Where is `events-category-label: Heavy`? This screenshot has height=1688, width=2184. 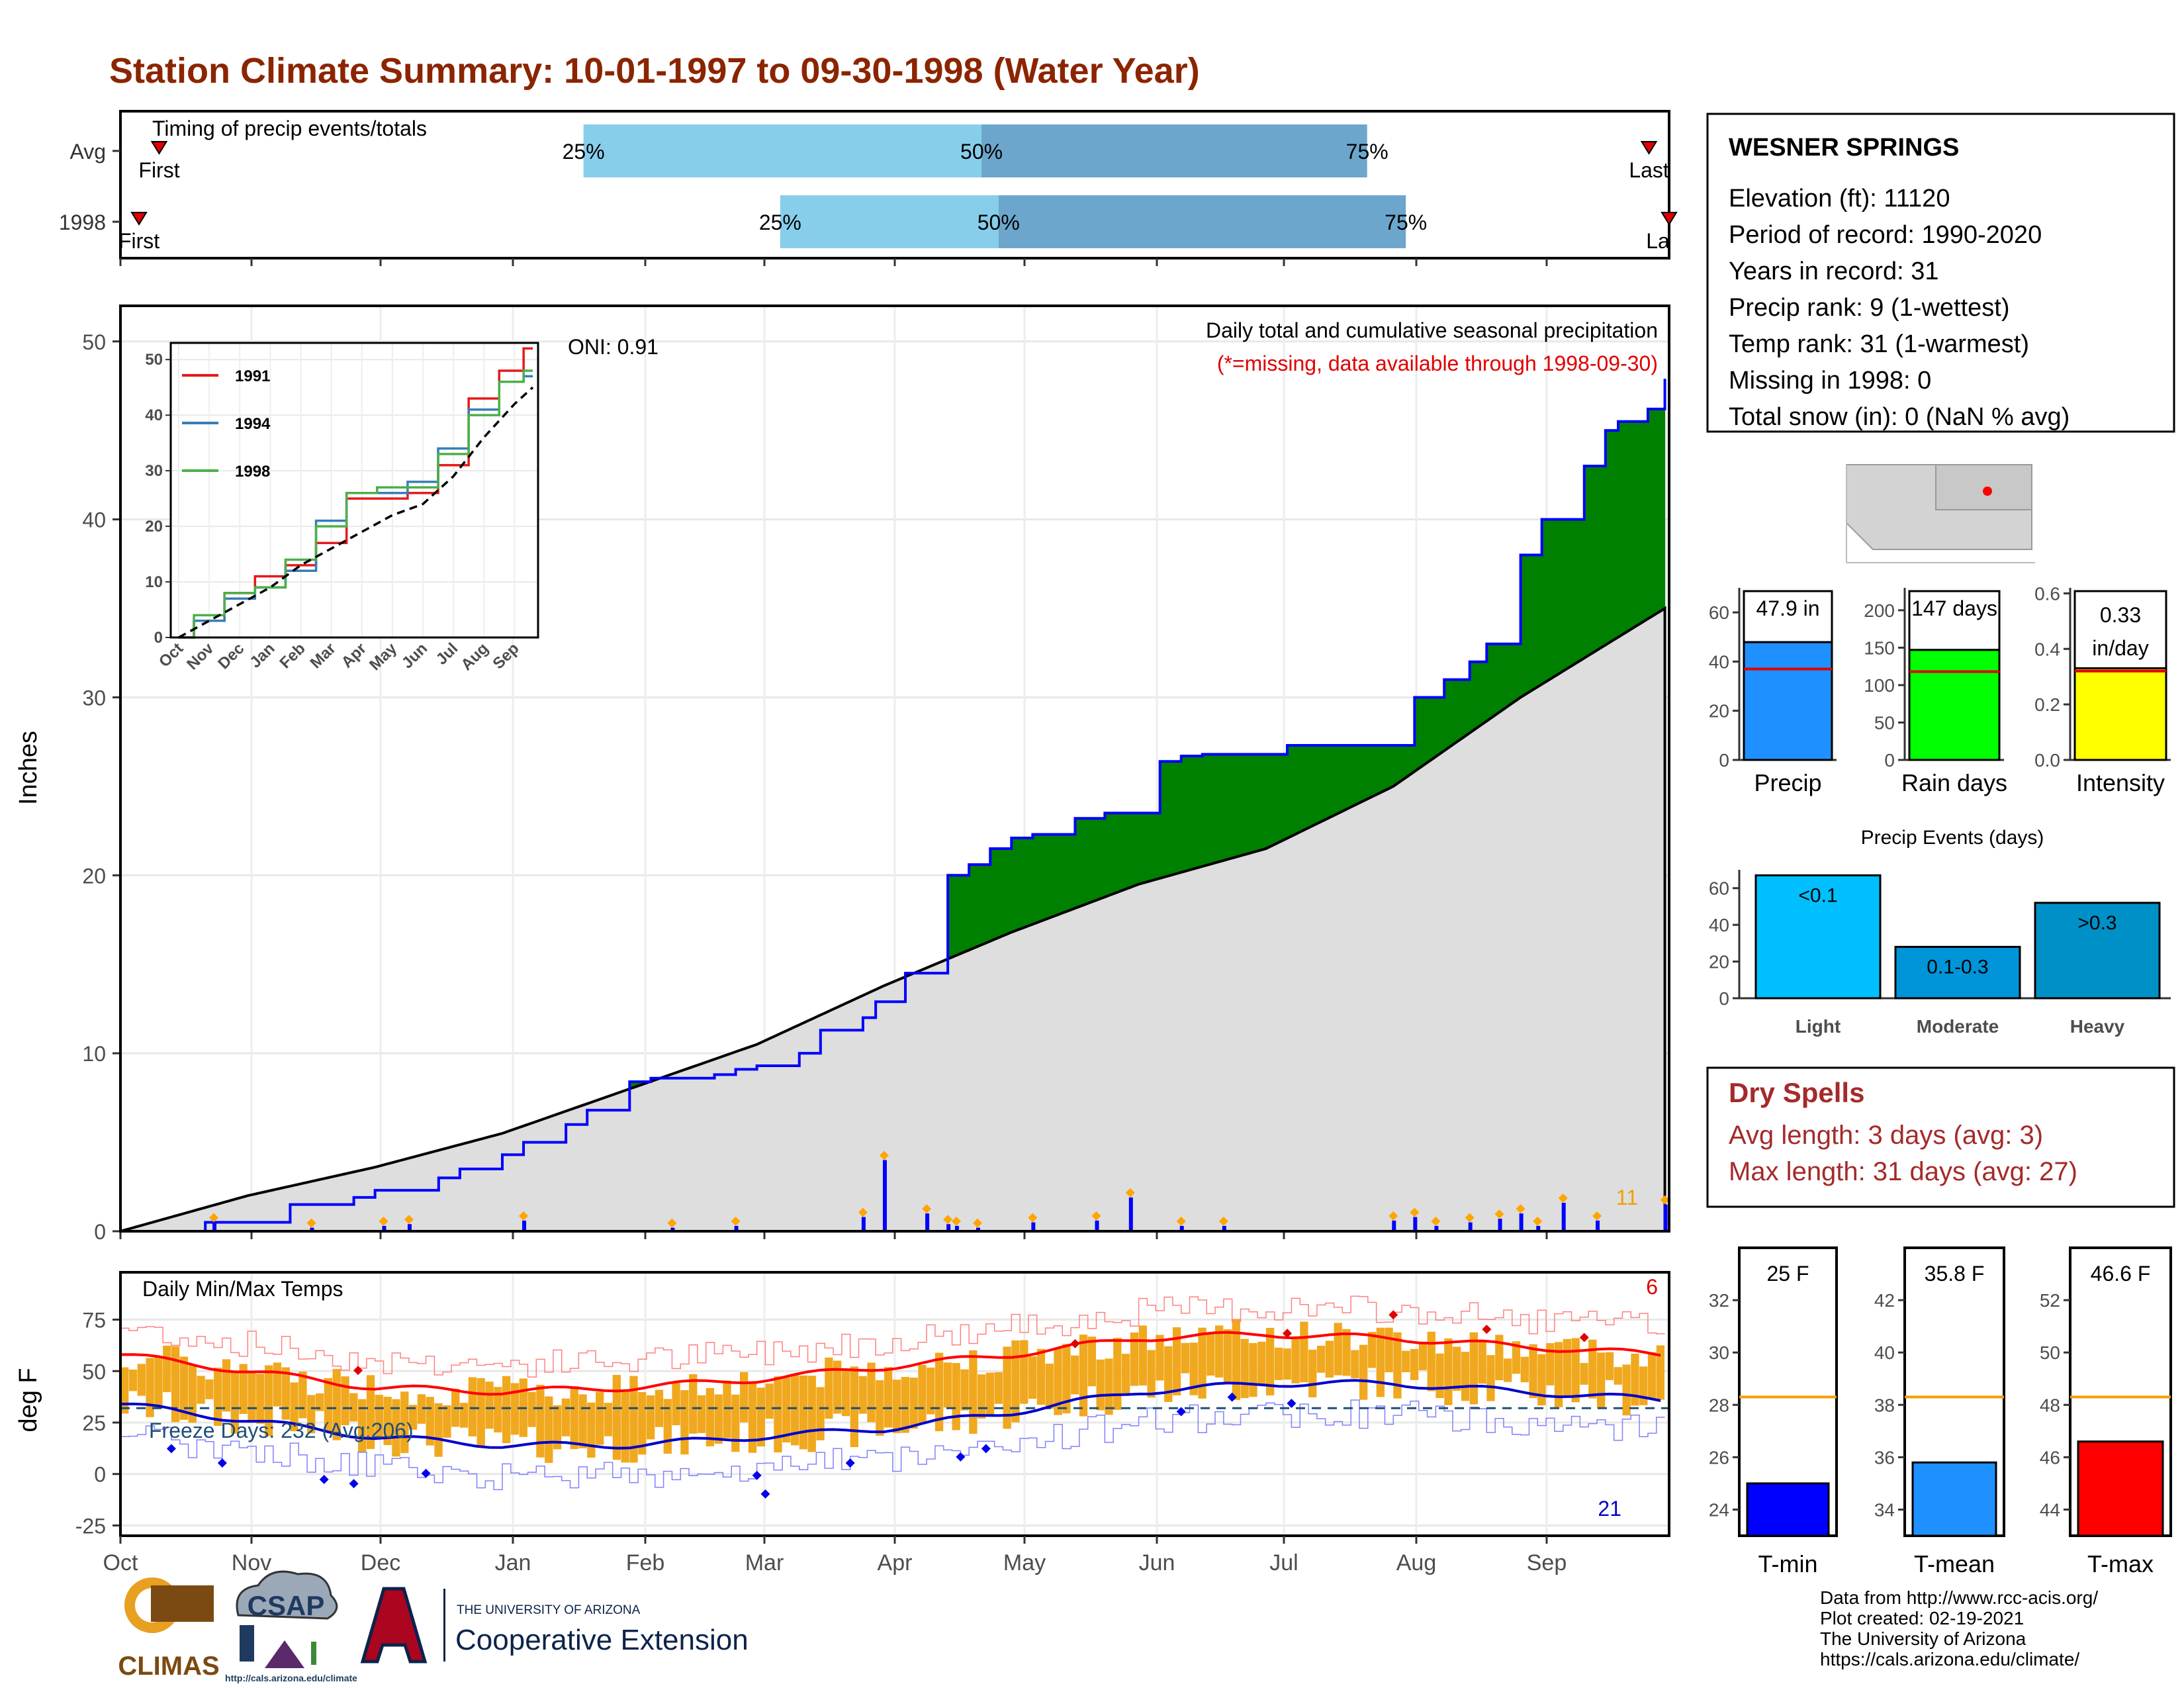
events-category-label: Heavy is located at coordinates (2097, 1026).